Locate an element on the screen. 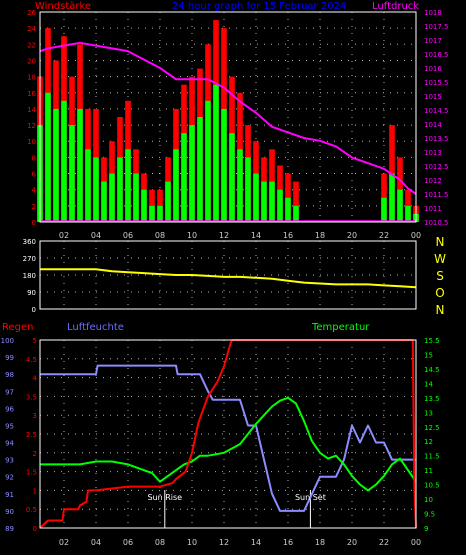  pressure-tick-label: 1011.5 is located at coordinates (436, 195).